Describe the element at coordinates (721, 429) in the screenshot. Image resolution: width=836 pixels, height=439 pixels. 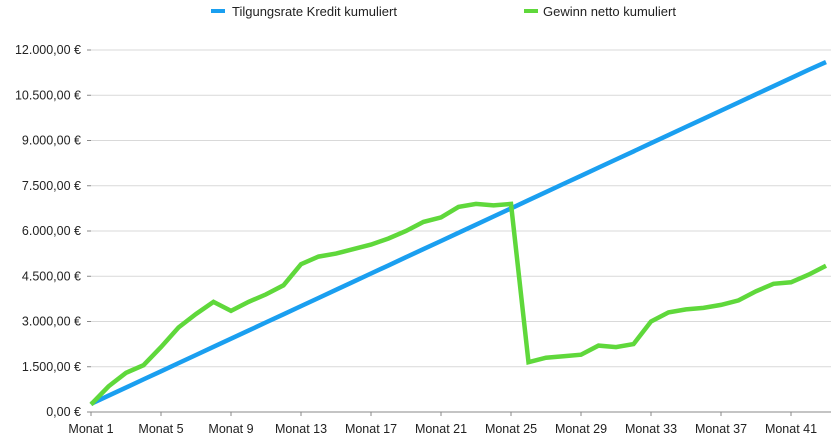
I see `x-tick-label: Monat 37` at that location.